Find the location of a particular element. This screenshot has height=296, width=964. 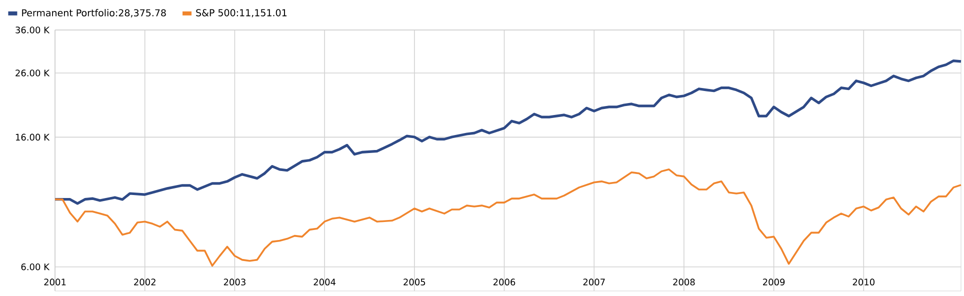

y-tick-label: 36.00 K is located at coordinates (33, 30).